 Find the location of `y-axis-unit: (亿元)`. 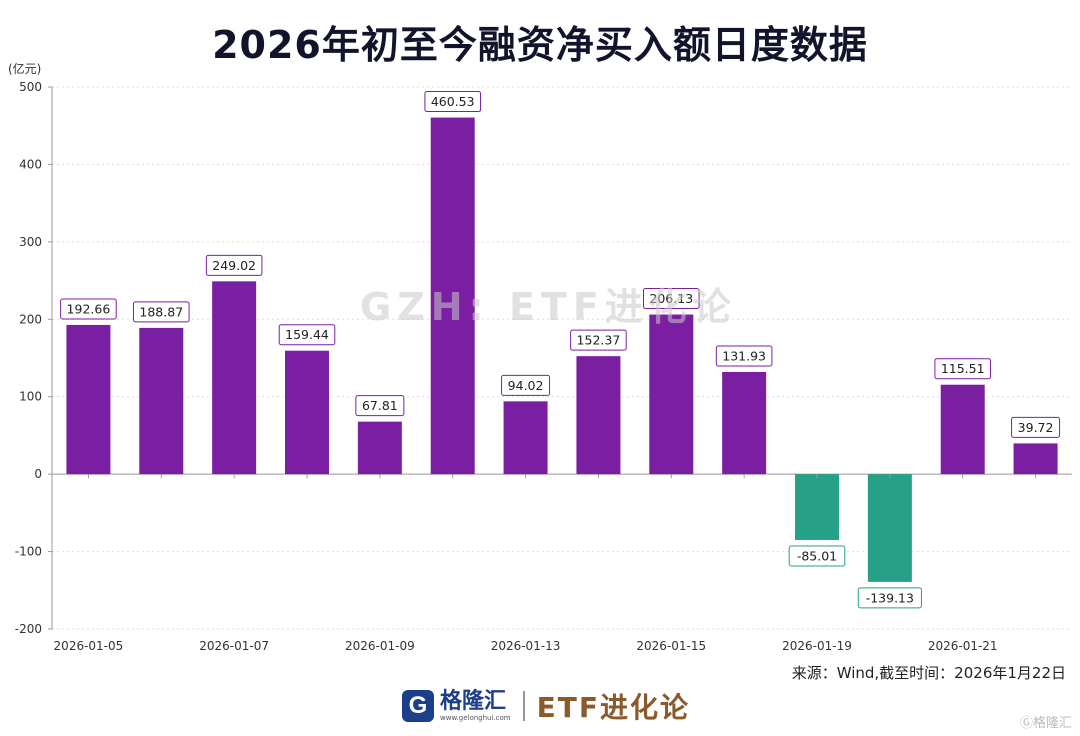

y-axis-unit: (亿元) is located at coordinates (25, 69).